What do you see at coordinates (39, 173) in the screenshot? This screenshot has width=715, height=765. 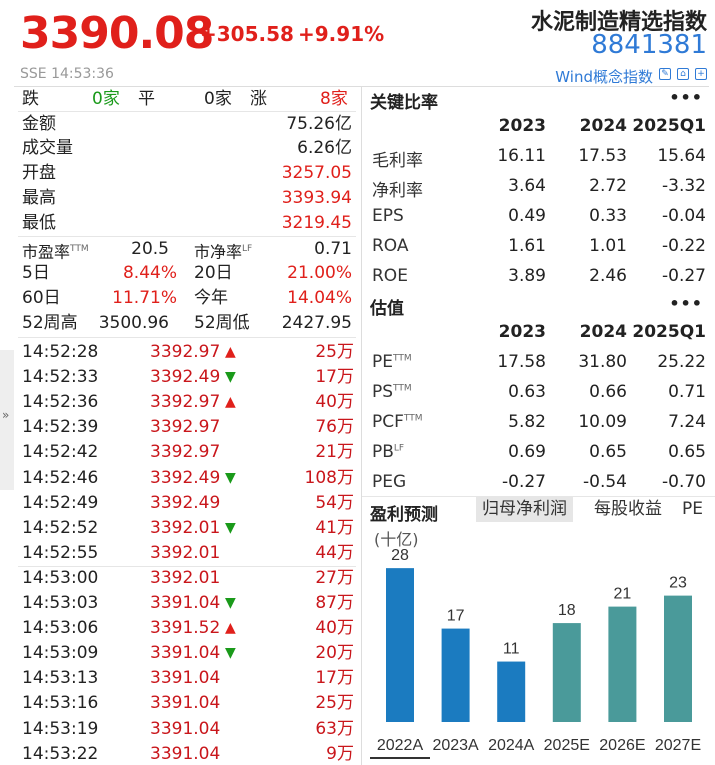 I see `open-label: 开盘` at bounding box center [39, 173].